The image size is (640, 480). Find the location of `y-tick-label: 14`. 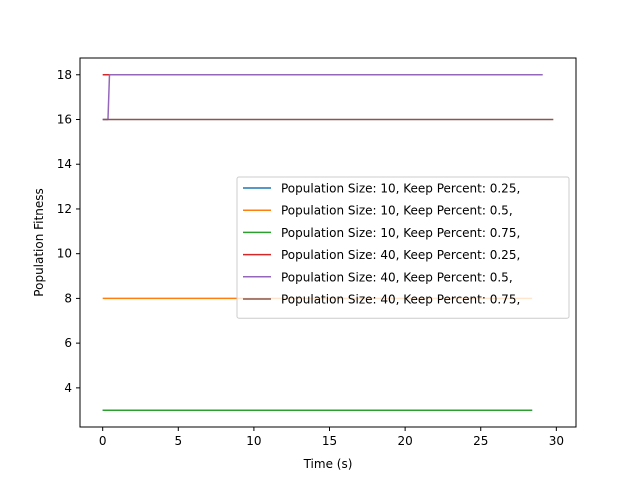

y-tick-label: 14 is located at coordinates (64, 164).